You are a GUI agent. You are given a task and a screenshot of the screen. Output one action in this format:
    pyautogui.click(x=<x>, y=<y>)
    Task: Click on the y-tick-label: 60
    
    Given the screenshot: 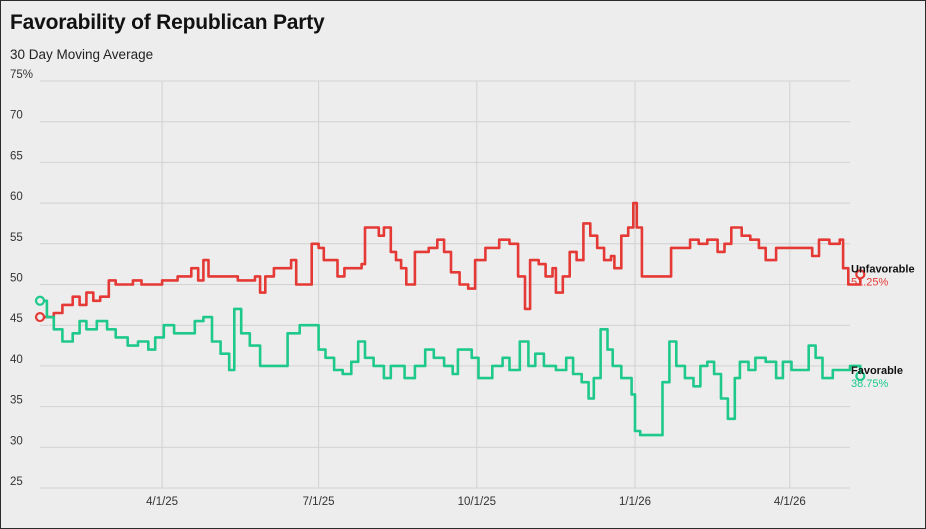 What is the action you would take?
    pyautogui.click(x=16, y=197)
    